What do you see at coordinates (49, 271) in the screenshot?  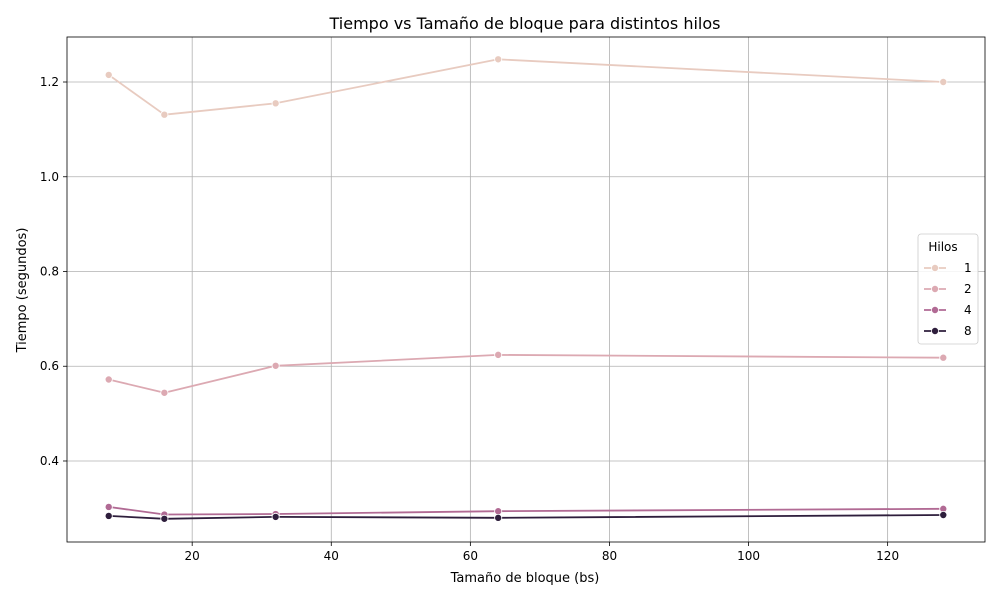 I see `y-tick-label: 0.8` at bounding box center [49, 271].